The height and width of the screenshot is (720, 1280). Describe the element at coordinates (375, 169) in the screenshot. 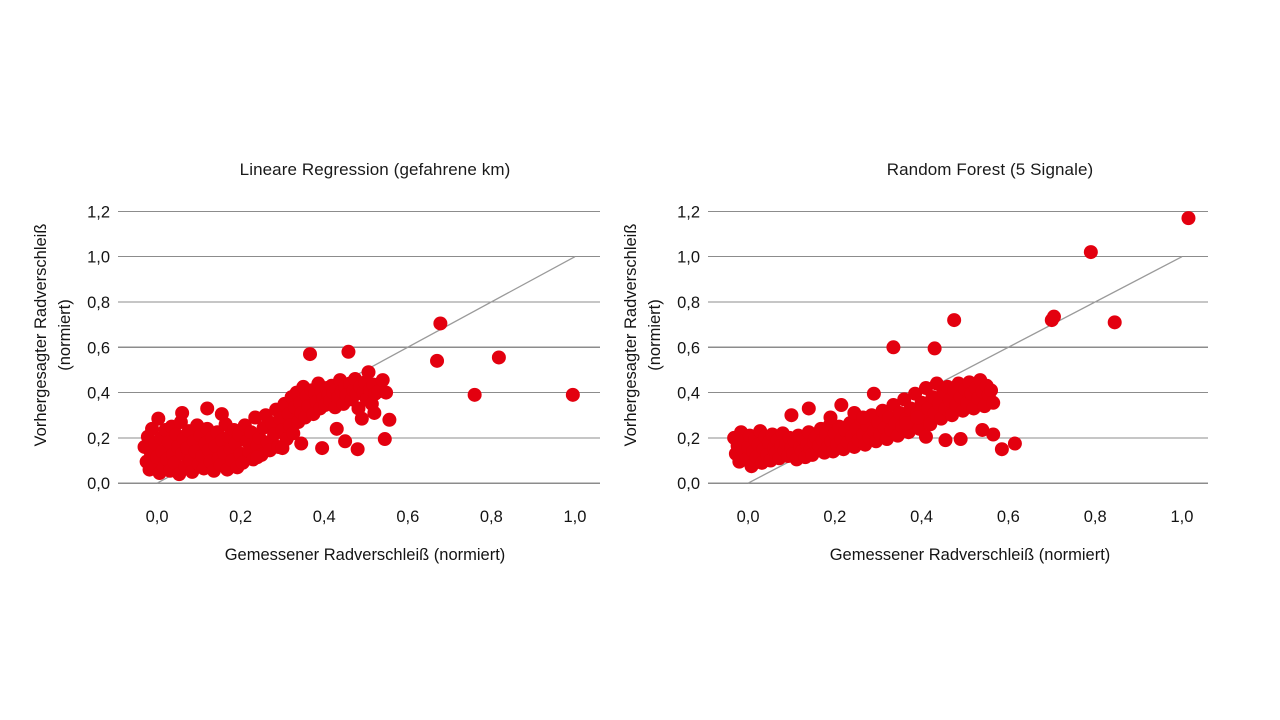

I see `chart-title-left: Lineare Regression (gefahrene km)` at that location.